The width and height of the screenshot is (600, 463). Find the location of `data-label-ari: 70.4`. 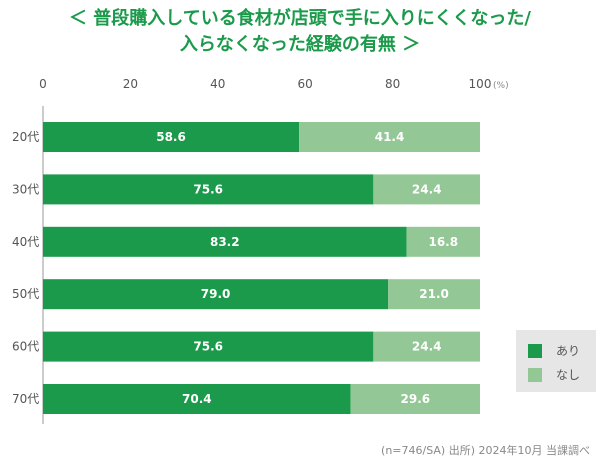

data-label-ari: 70.4 is located at coordinates (197, 399).